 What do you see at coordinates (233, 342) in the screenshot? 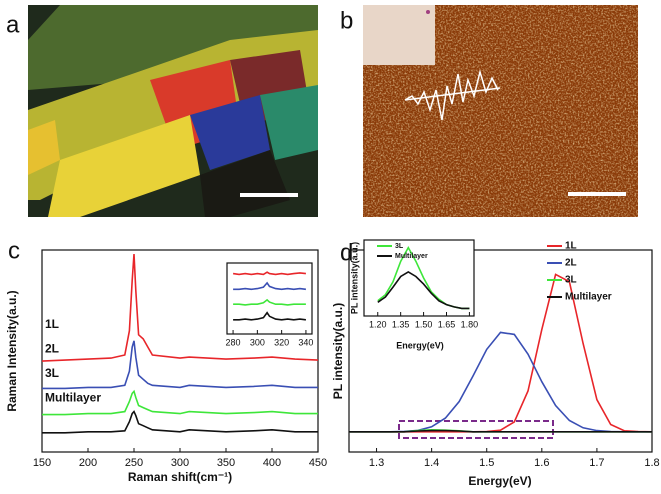
I see `x-tick-label: 280` at bounding box center [233, 342].